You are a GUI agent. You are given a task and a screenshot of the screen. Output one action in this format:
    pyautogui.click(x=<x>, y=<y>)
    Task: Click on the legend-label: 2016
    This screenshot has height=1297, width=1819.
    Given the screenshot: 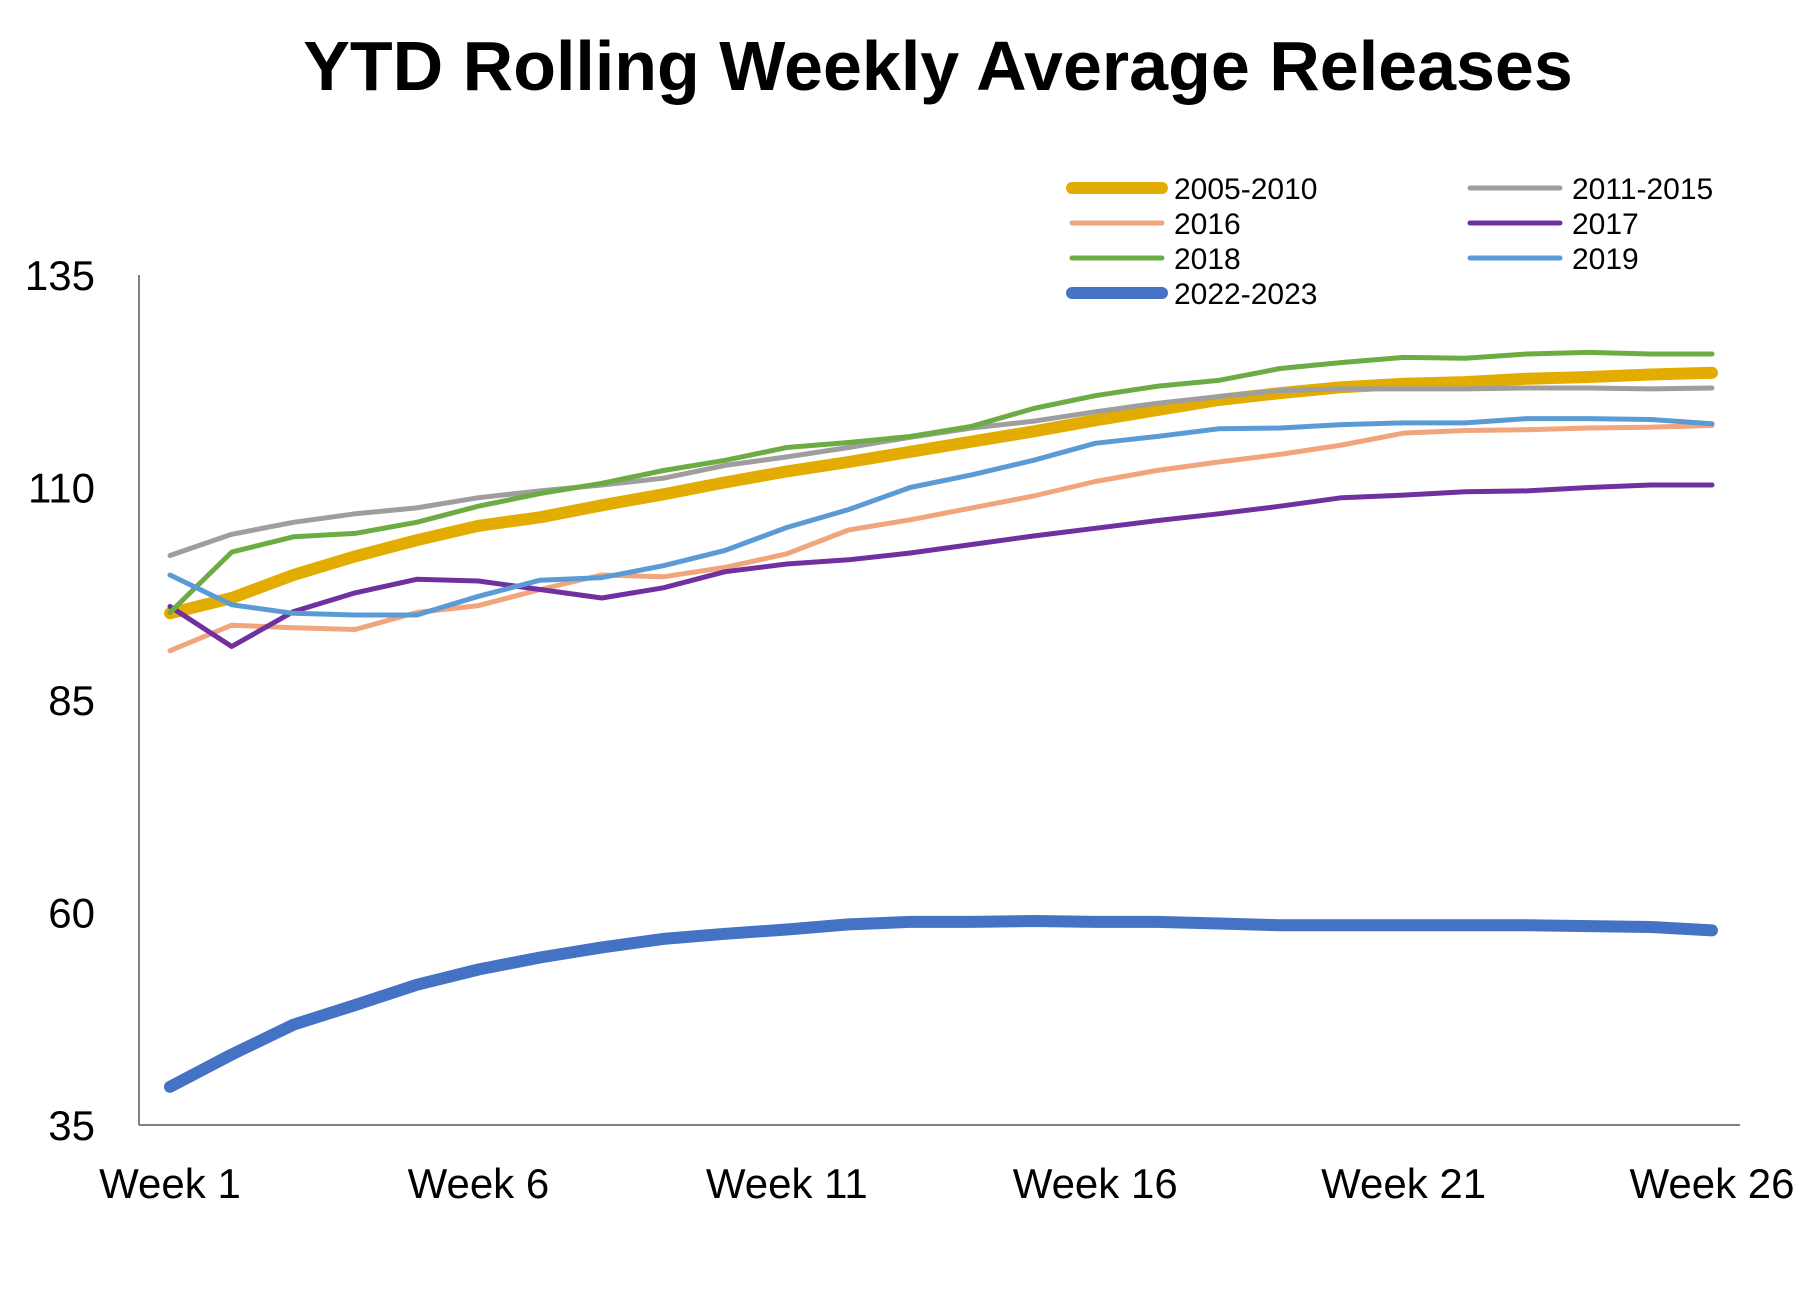 What is the action you would take?
    pyautogui.click(x=1207, y=224)
    